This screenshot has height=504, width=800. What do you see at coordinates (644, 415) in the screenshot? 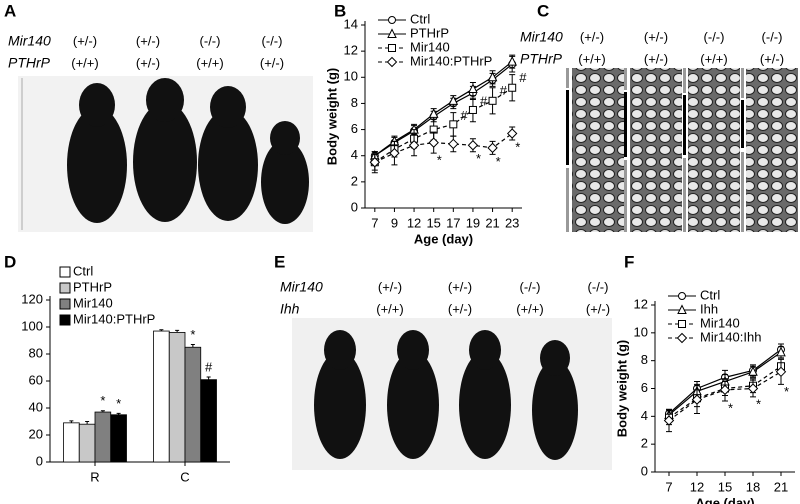
I see `y-tick-label: 4` at bounding box center [644, 415].